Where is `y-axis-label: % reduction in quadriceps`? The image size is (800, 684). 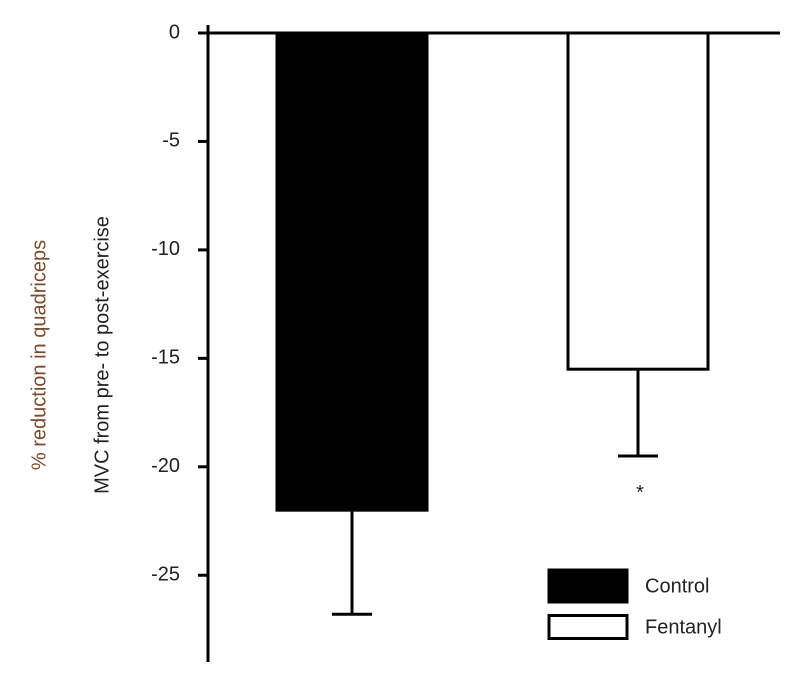 y-axis-label: % reduction in quadriceps is located at coordinates (39, 355).